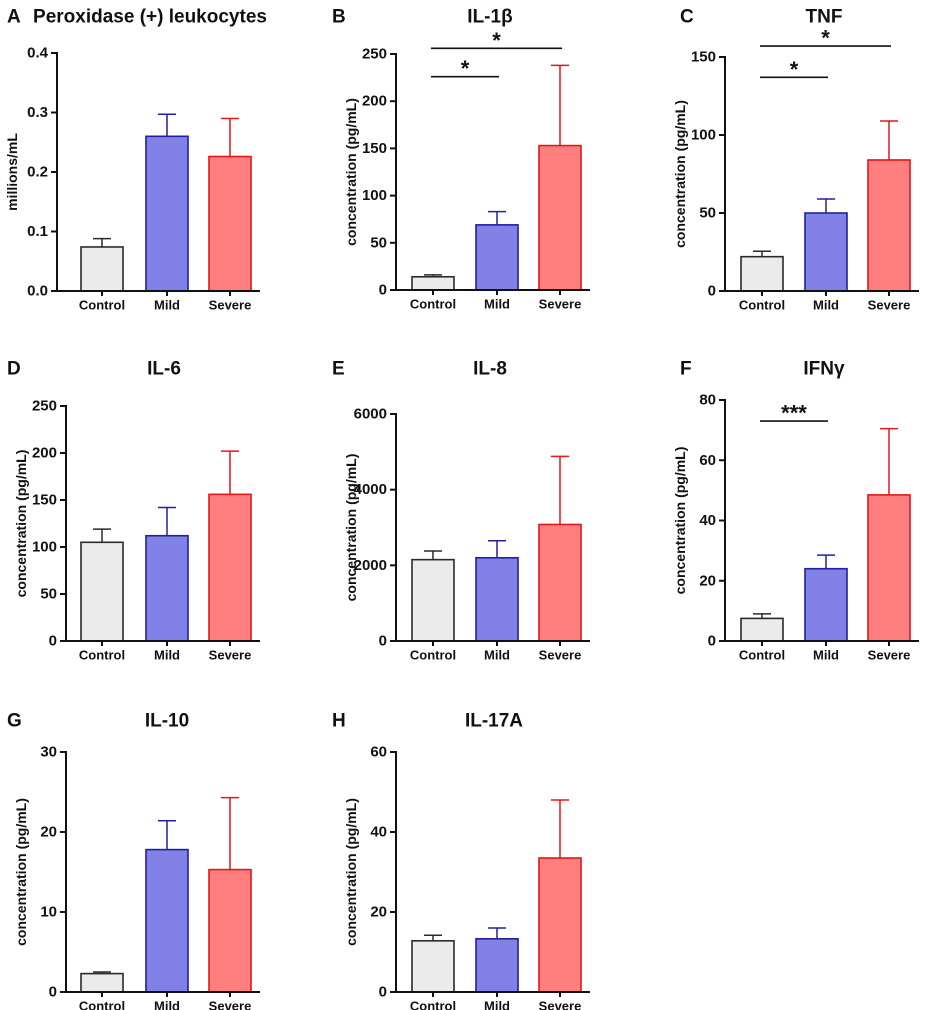 The image size is (934, 1010). Describe the element at coordinates (102, 1004) in the screenshot. I see `x-category-label-g-control: Control` at that location.